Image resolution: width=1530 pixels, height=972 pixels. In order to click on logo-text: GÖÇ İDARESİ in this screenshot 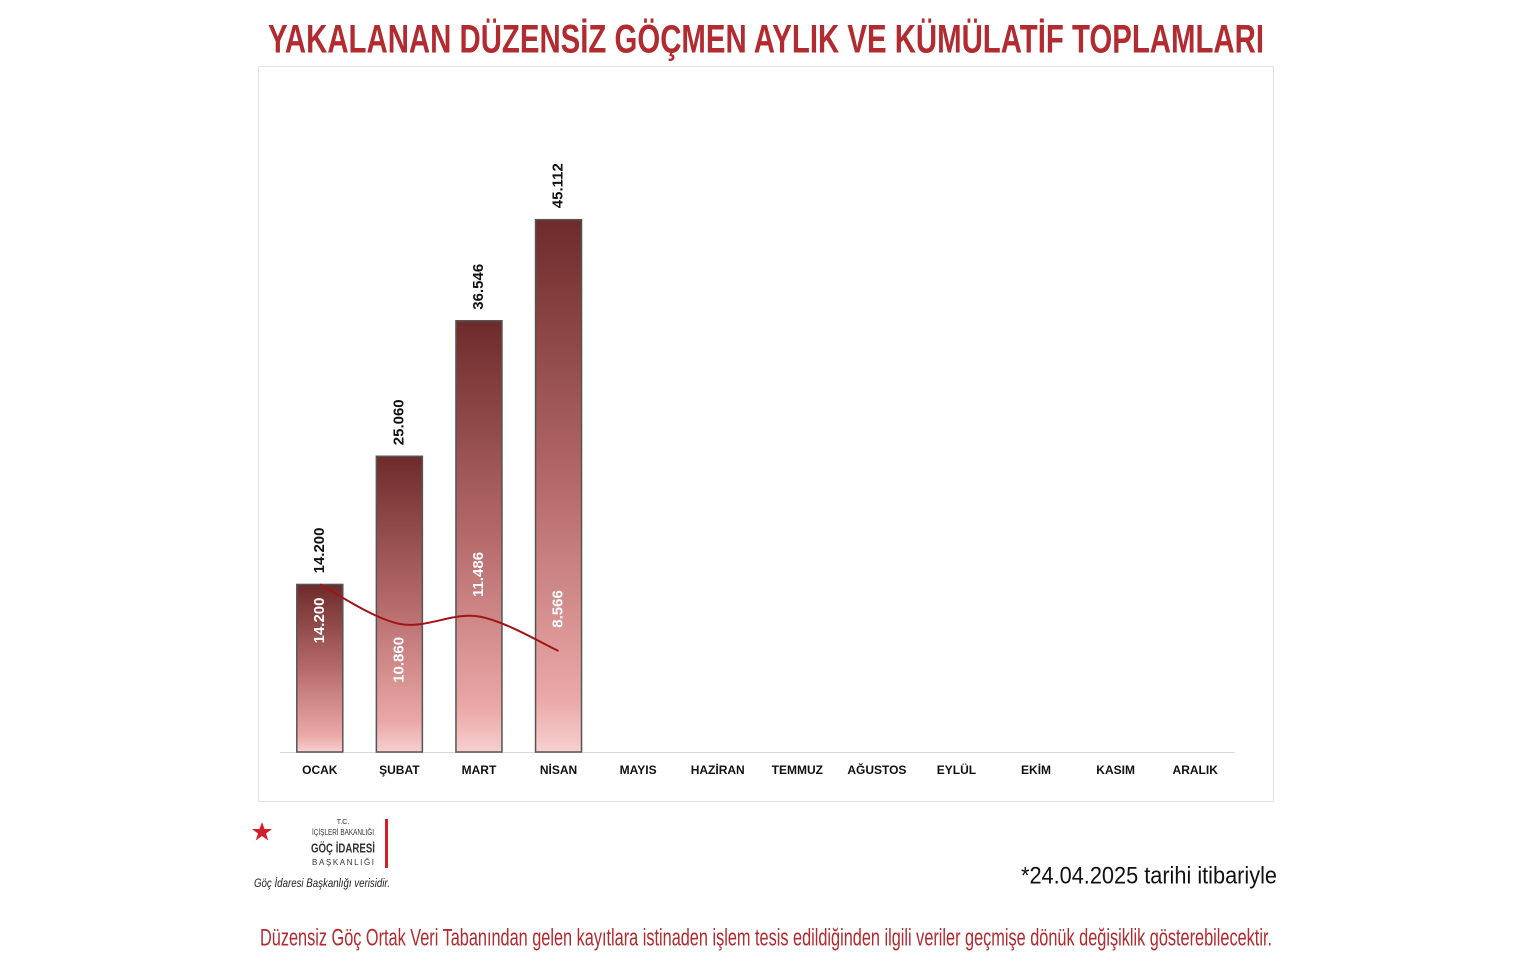, I will do `click(343, 847)`.